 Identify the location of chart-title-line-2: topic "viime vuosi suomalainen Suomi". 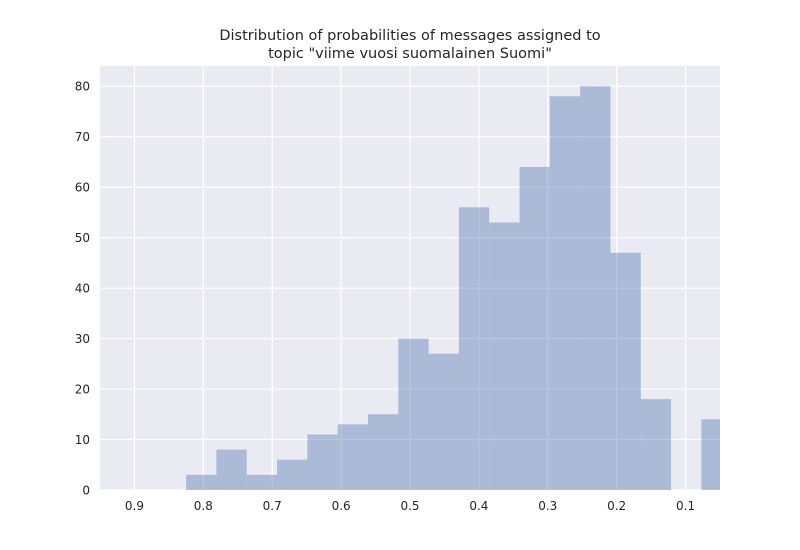
(410, 54).